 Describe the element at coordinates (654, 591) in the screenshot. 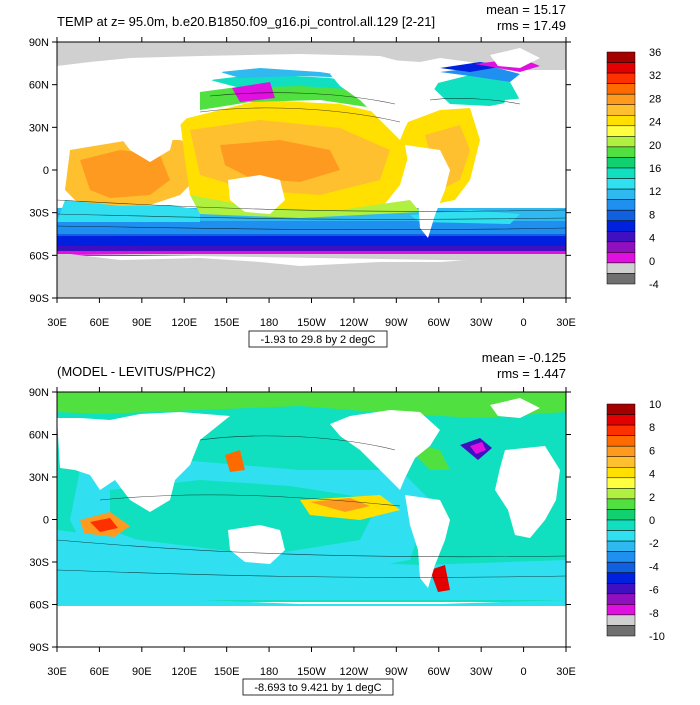

I see `colorbar-label: -6` at that location.